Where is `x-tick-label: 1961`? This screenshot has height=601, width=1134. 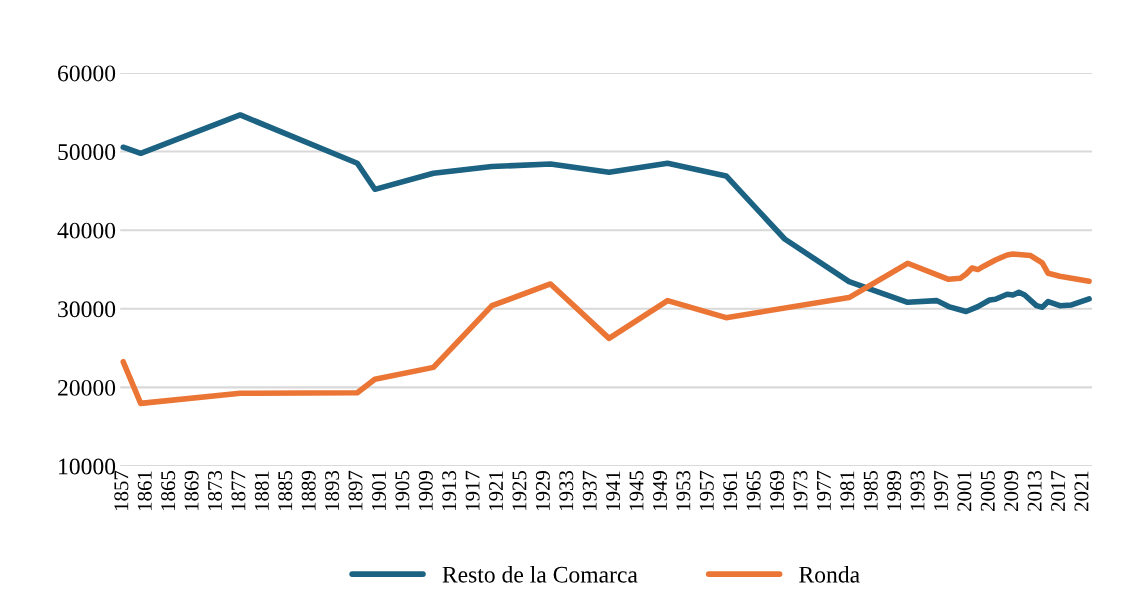 x-tick-label: 1961 is located at coordinates (730, 491).